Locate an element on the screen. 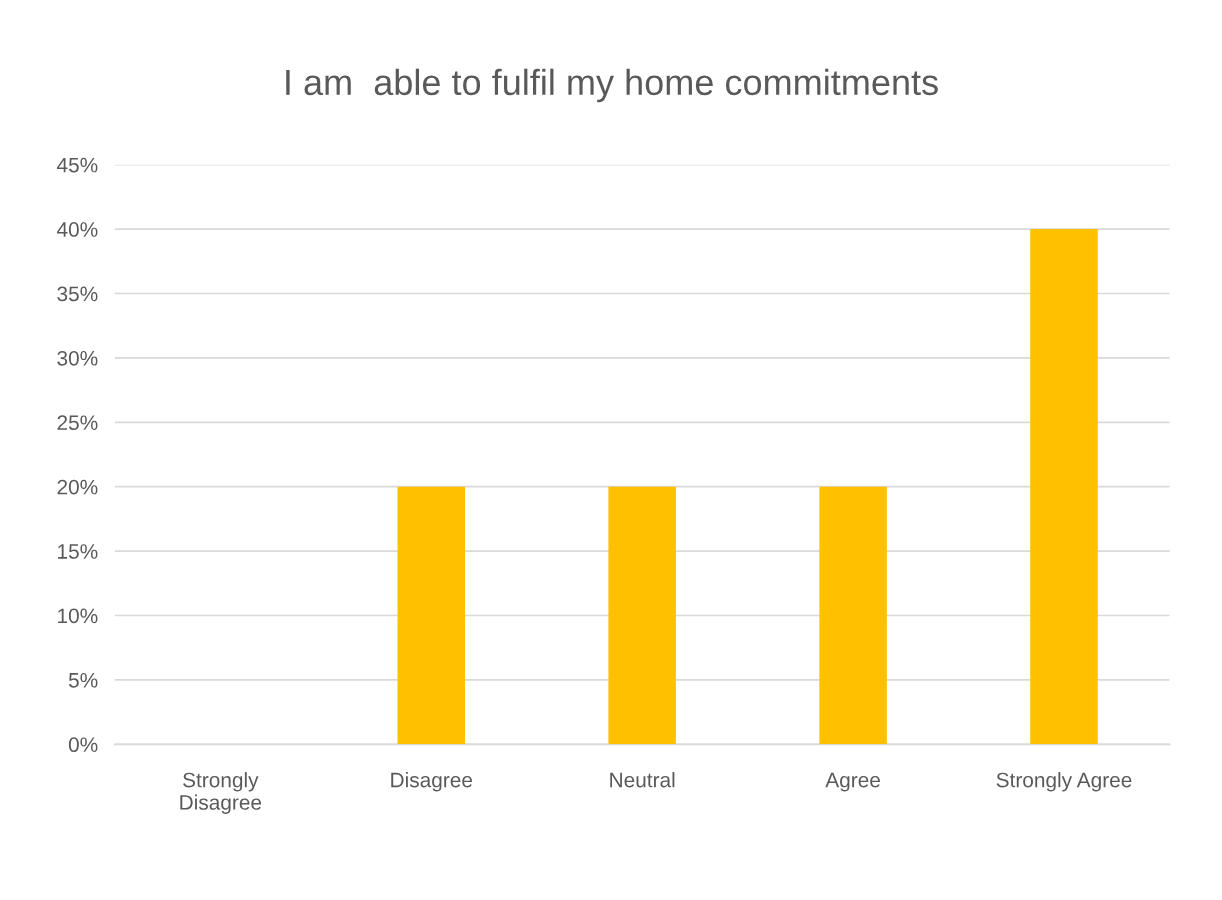 The height and width of the screenshot is (900, 1222). y-tick-label: 35% is located at coordinates (77, 294).